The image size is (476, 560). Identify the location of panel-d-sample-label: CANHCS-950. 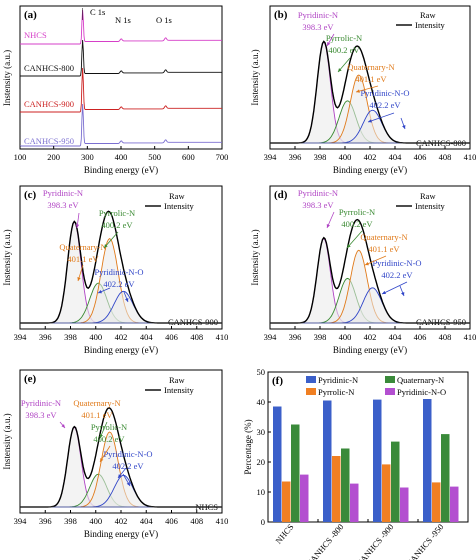
(441, 322).